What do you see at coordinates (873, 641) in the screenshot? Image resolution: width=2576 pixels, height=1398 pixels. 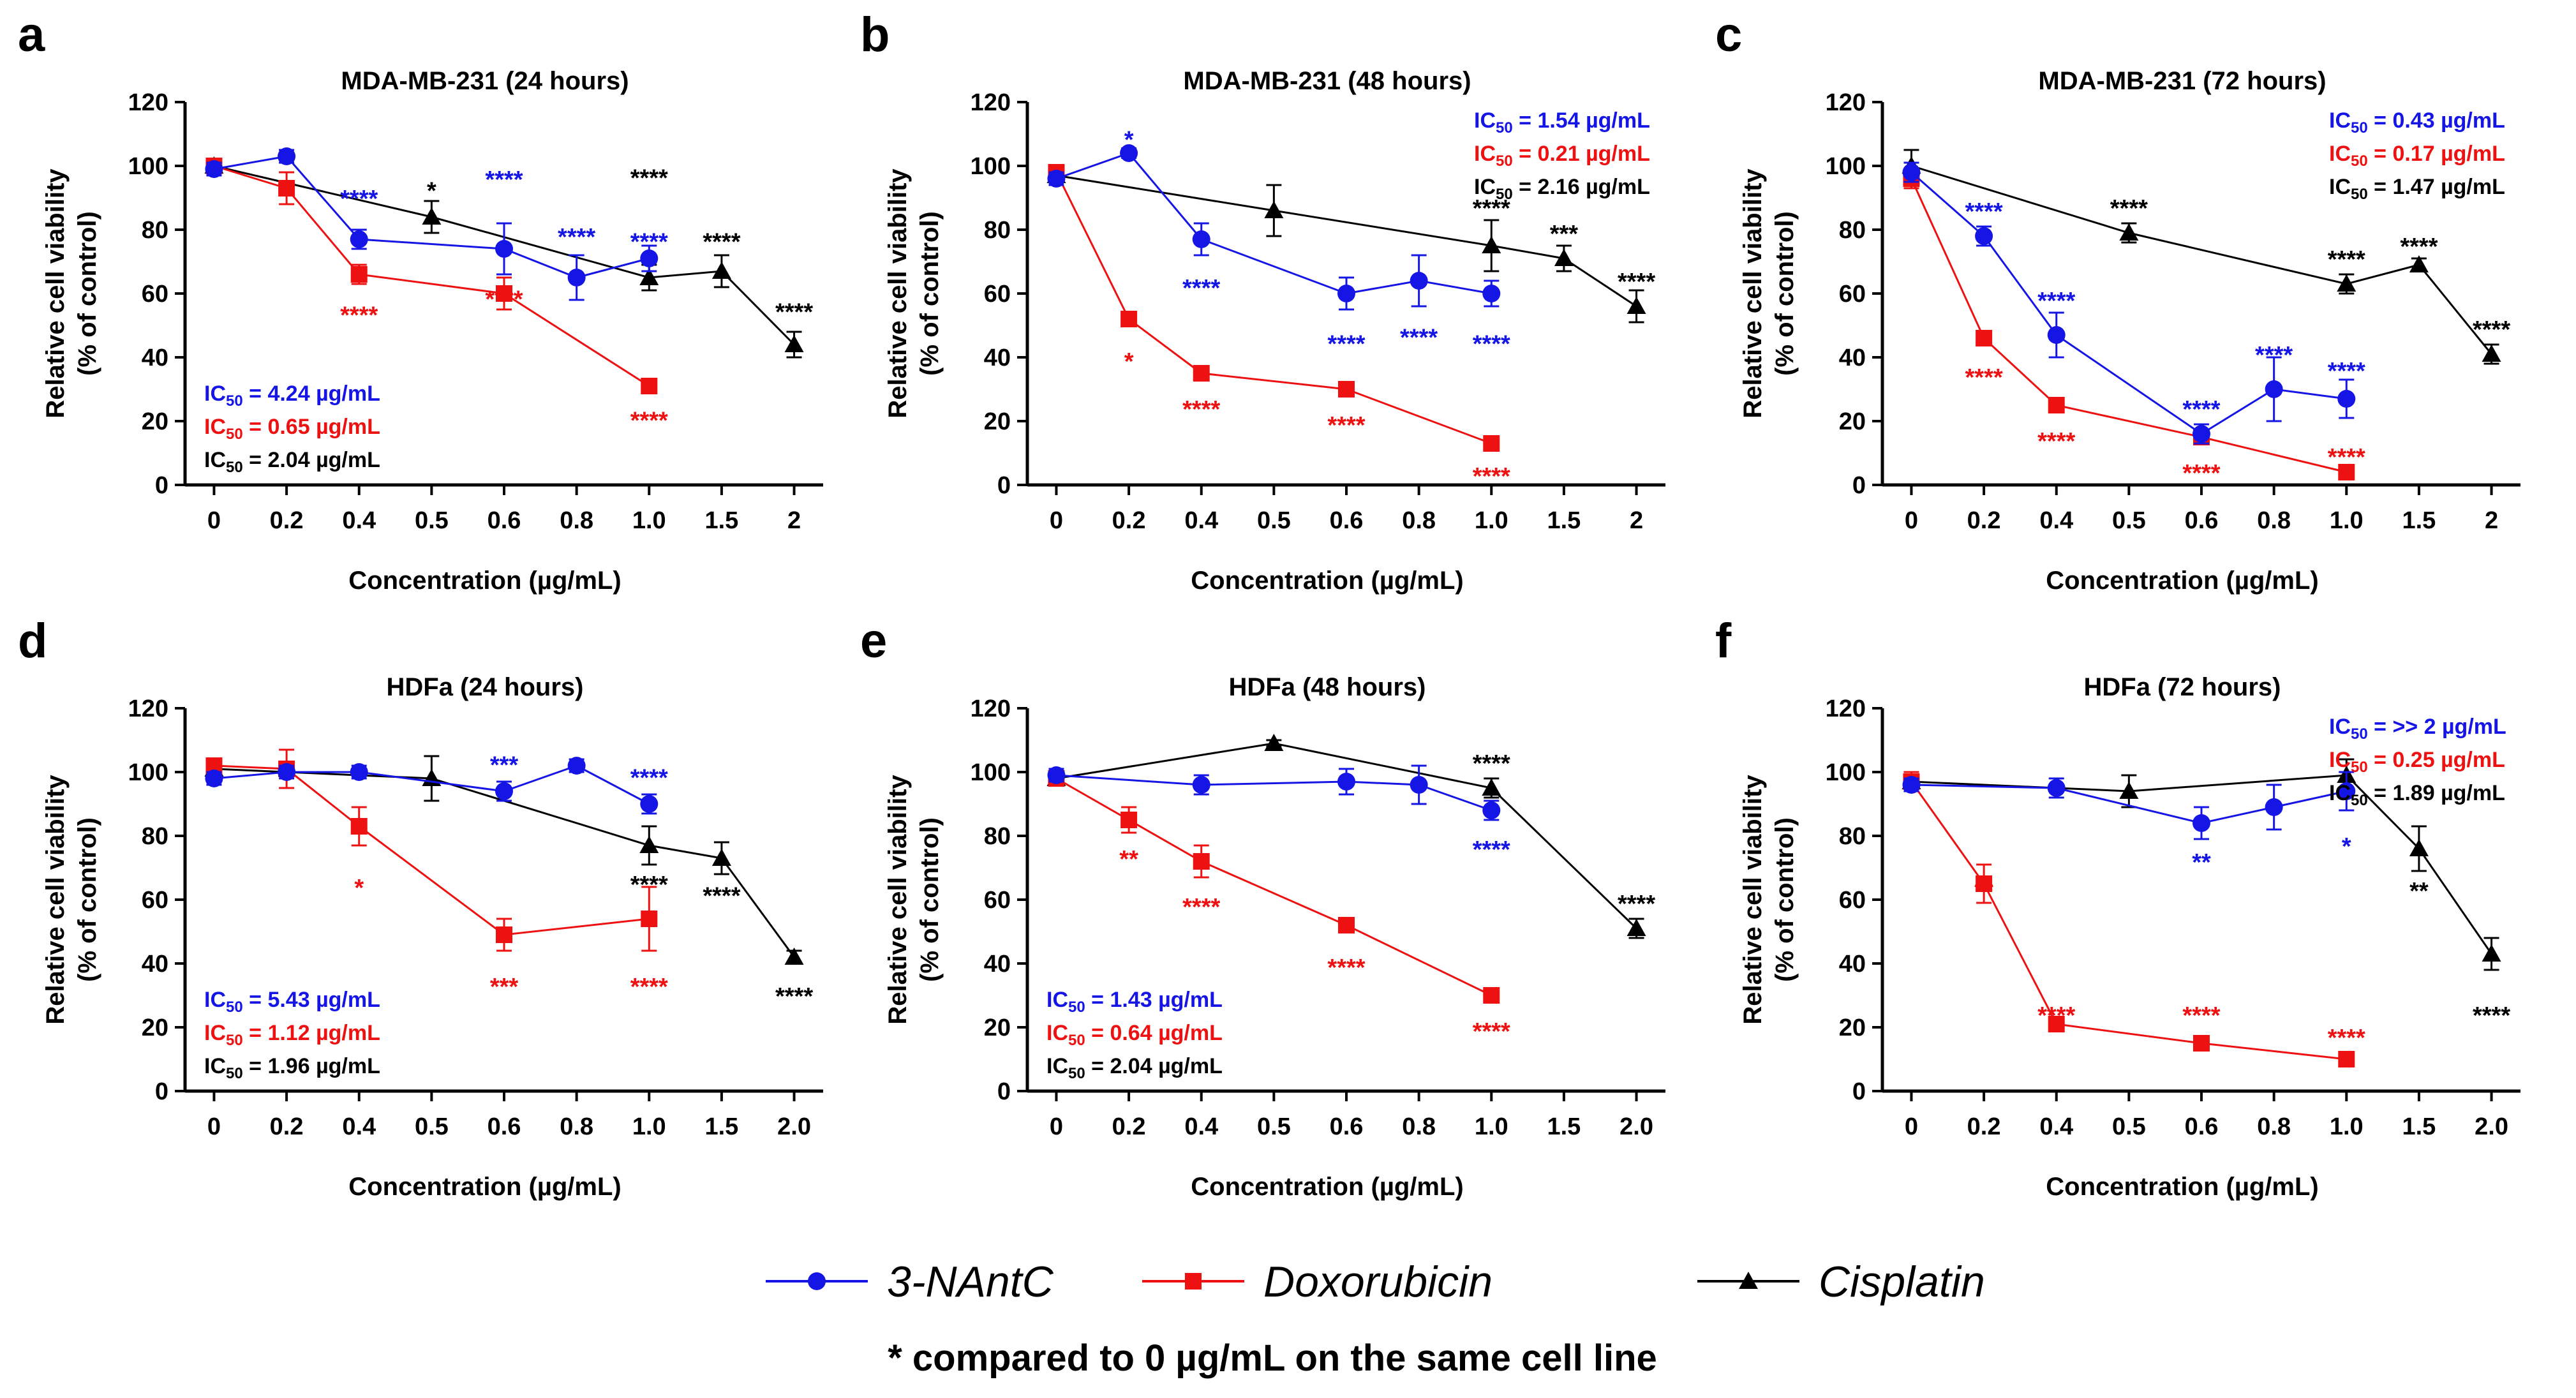 I see `panel-letter: e` at bounding box center [873, 641].